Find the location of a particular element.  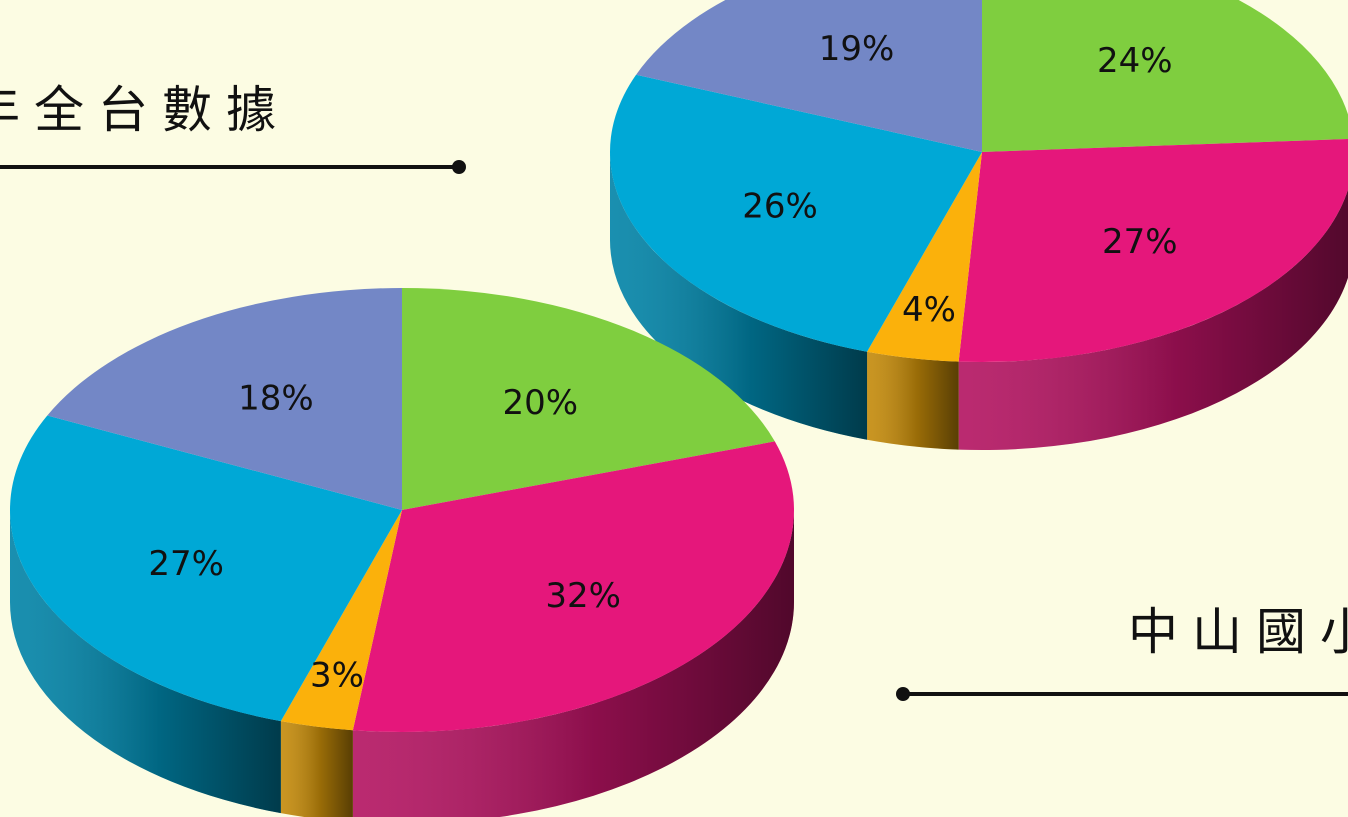

pie-1-slice-magenta is located at coordinates (573, 586).